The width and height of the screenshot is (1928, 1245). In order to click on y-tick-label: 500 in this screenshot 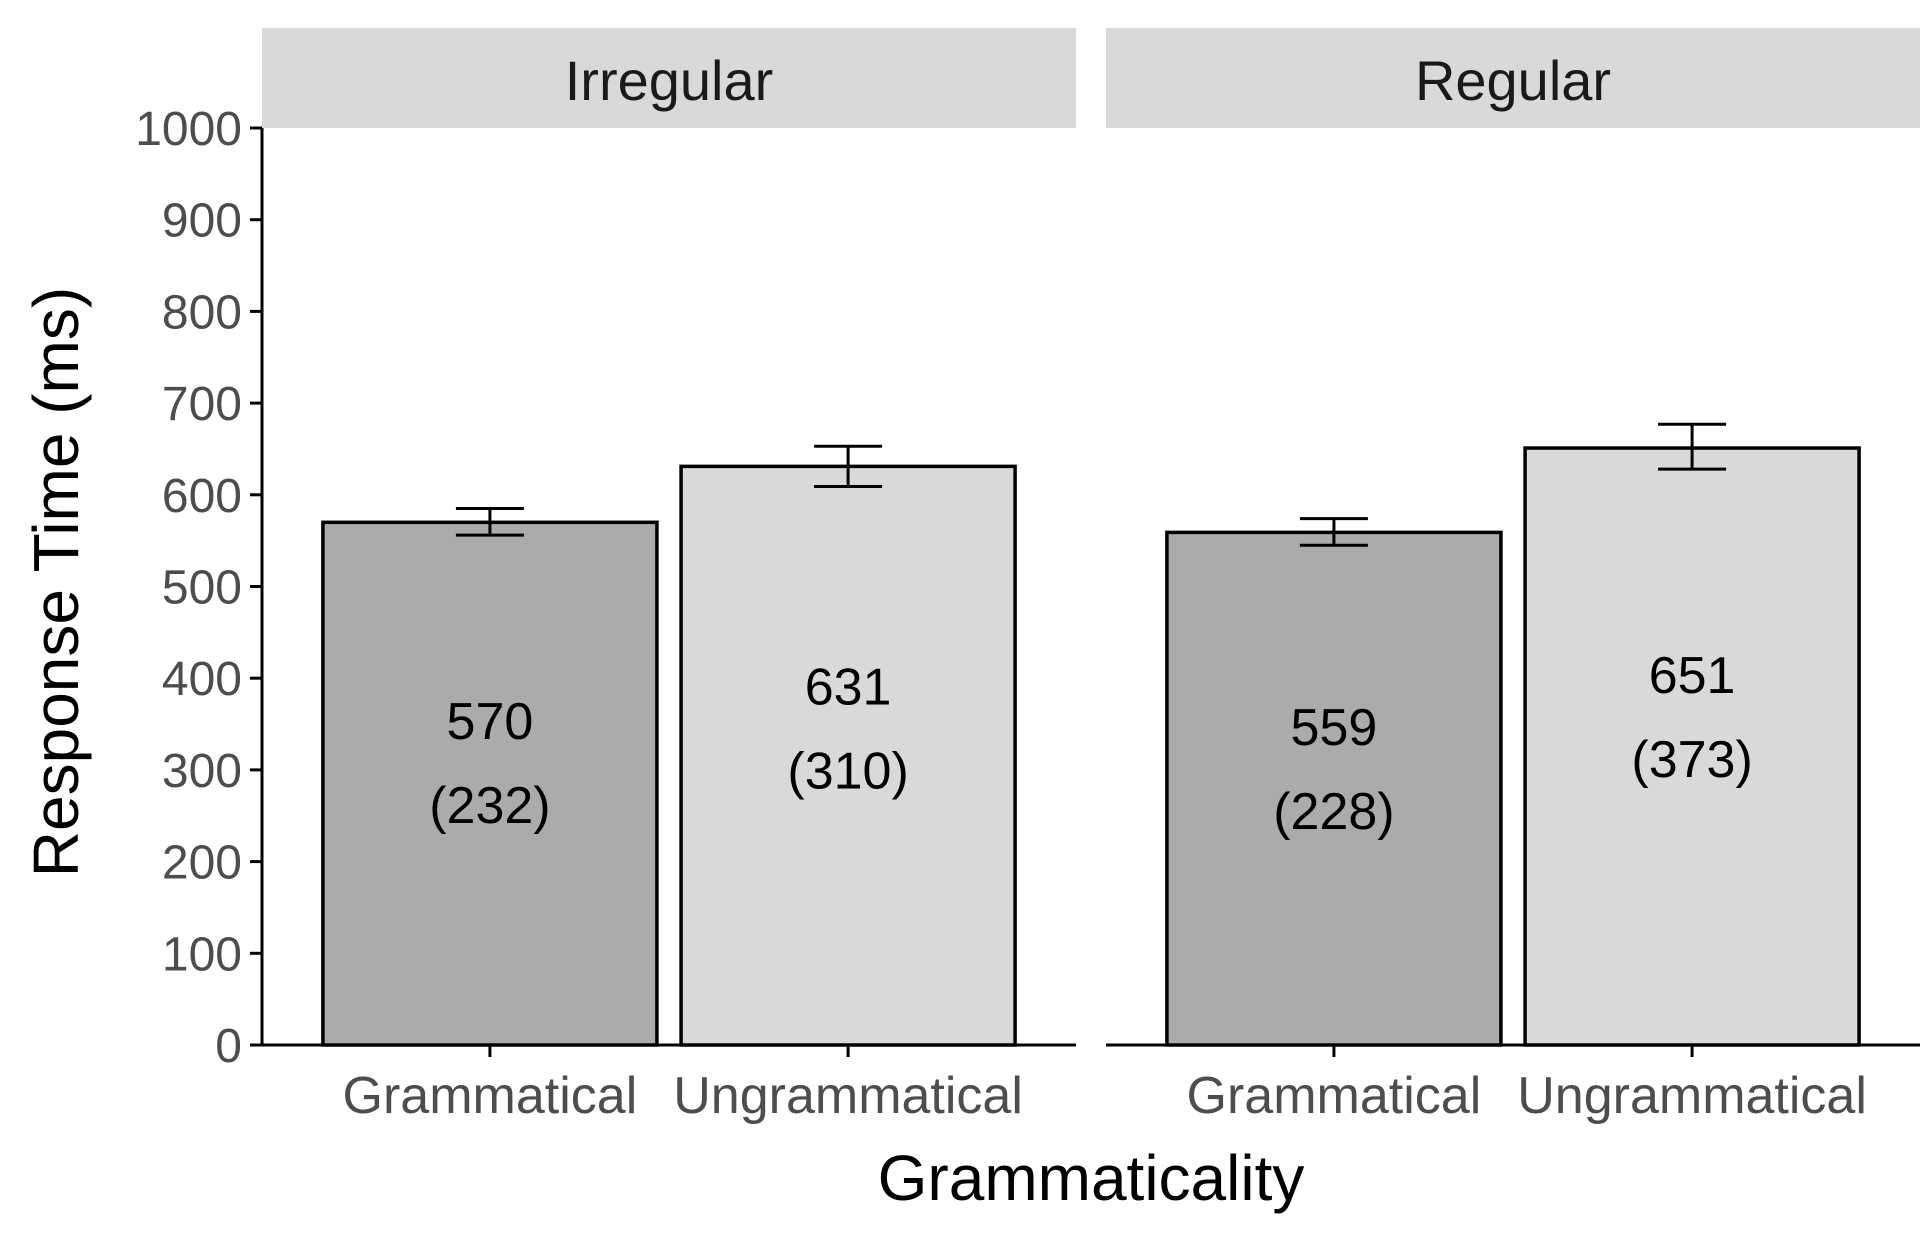, I will do `click(202, 588)`.